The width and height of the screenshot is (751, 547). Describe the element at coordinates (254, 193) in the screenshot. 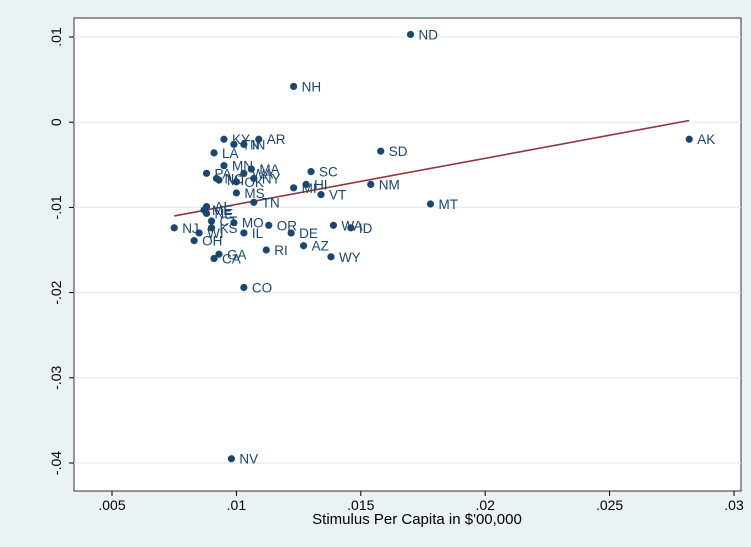

I see `point-label: MS` at that location.